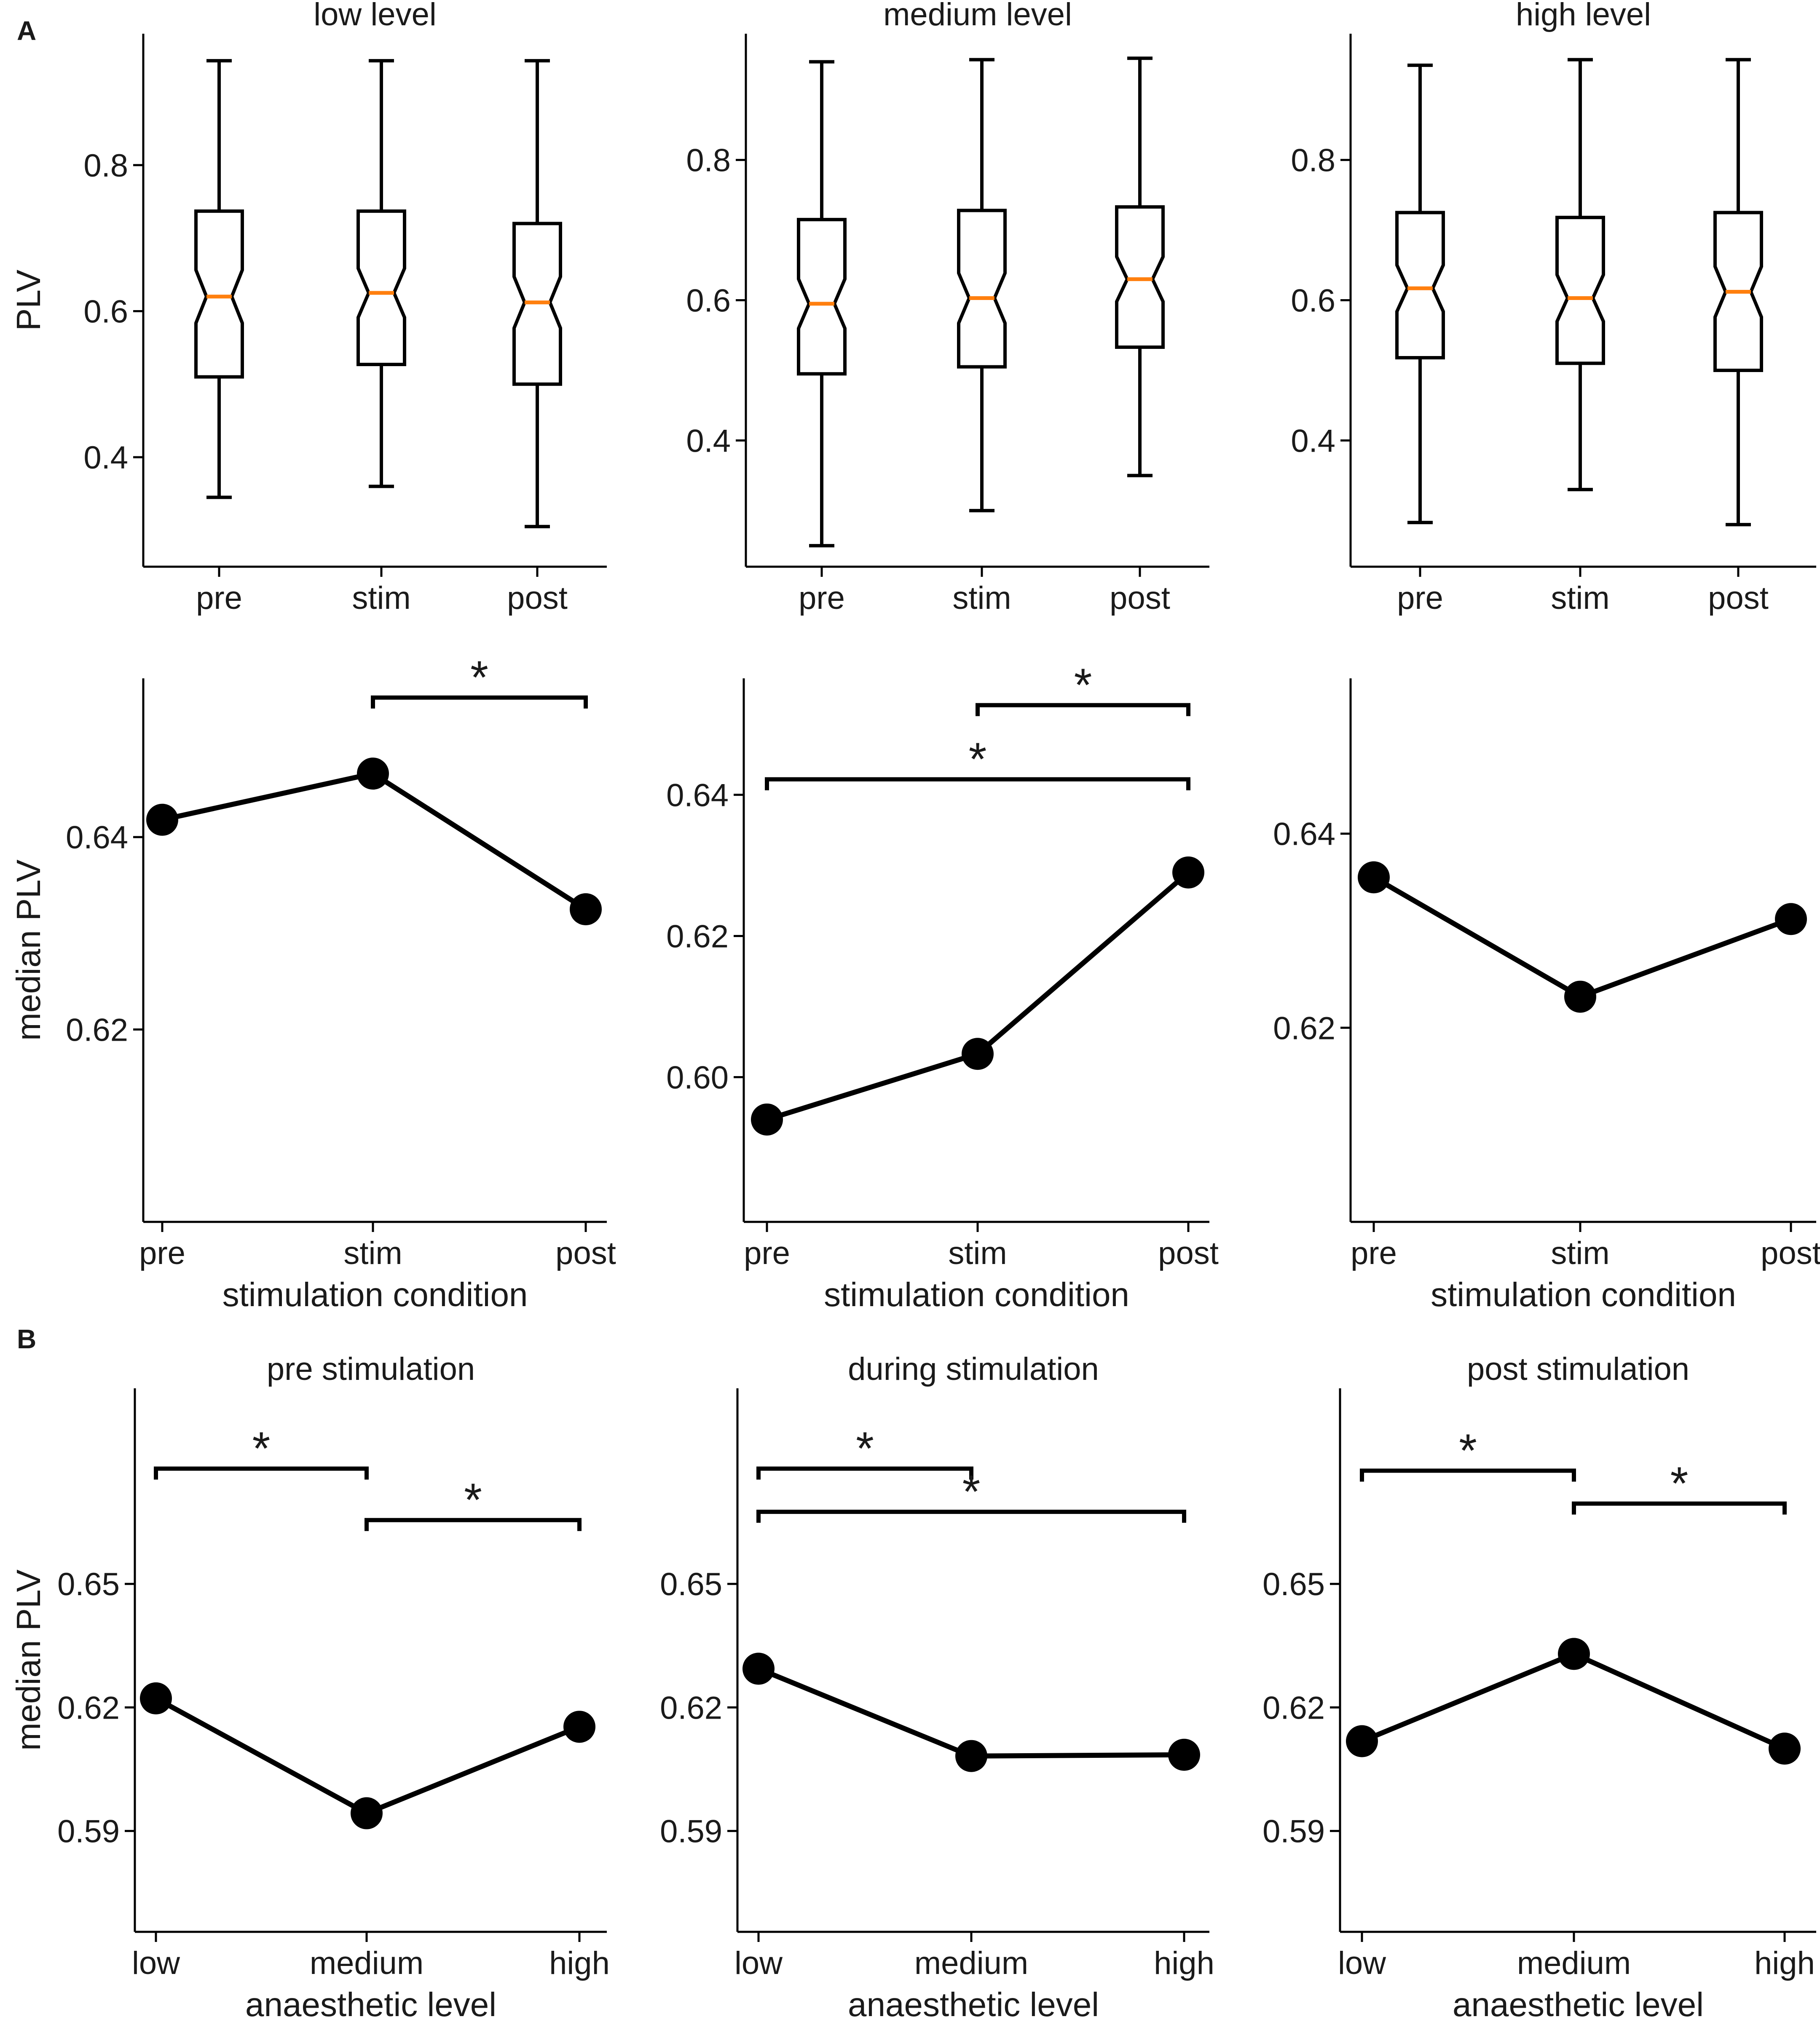 The height and width of the screenshot is (2022, 1820). What do you see at coordinates (1083, 685) in the screenshot?
I see `sig-marker-a5-0: *` at bounding box center [1083, 685].